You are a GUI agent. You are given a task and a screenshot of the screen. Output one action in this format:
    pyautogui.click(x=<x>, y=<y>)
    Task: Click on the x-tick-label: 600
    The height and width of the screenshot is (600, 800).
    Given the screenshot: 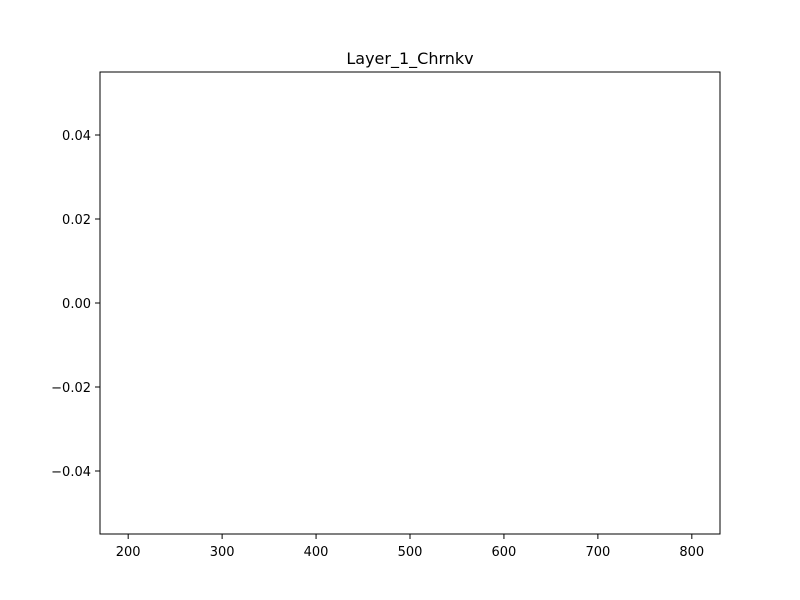 What is the action you would take?
    pyautogui.click(x=504, y=552)
    